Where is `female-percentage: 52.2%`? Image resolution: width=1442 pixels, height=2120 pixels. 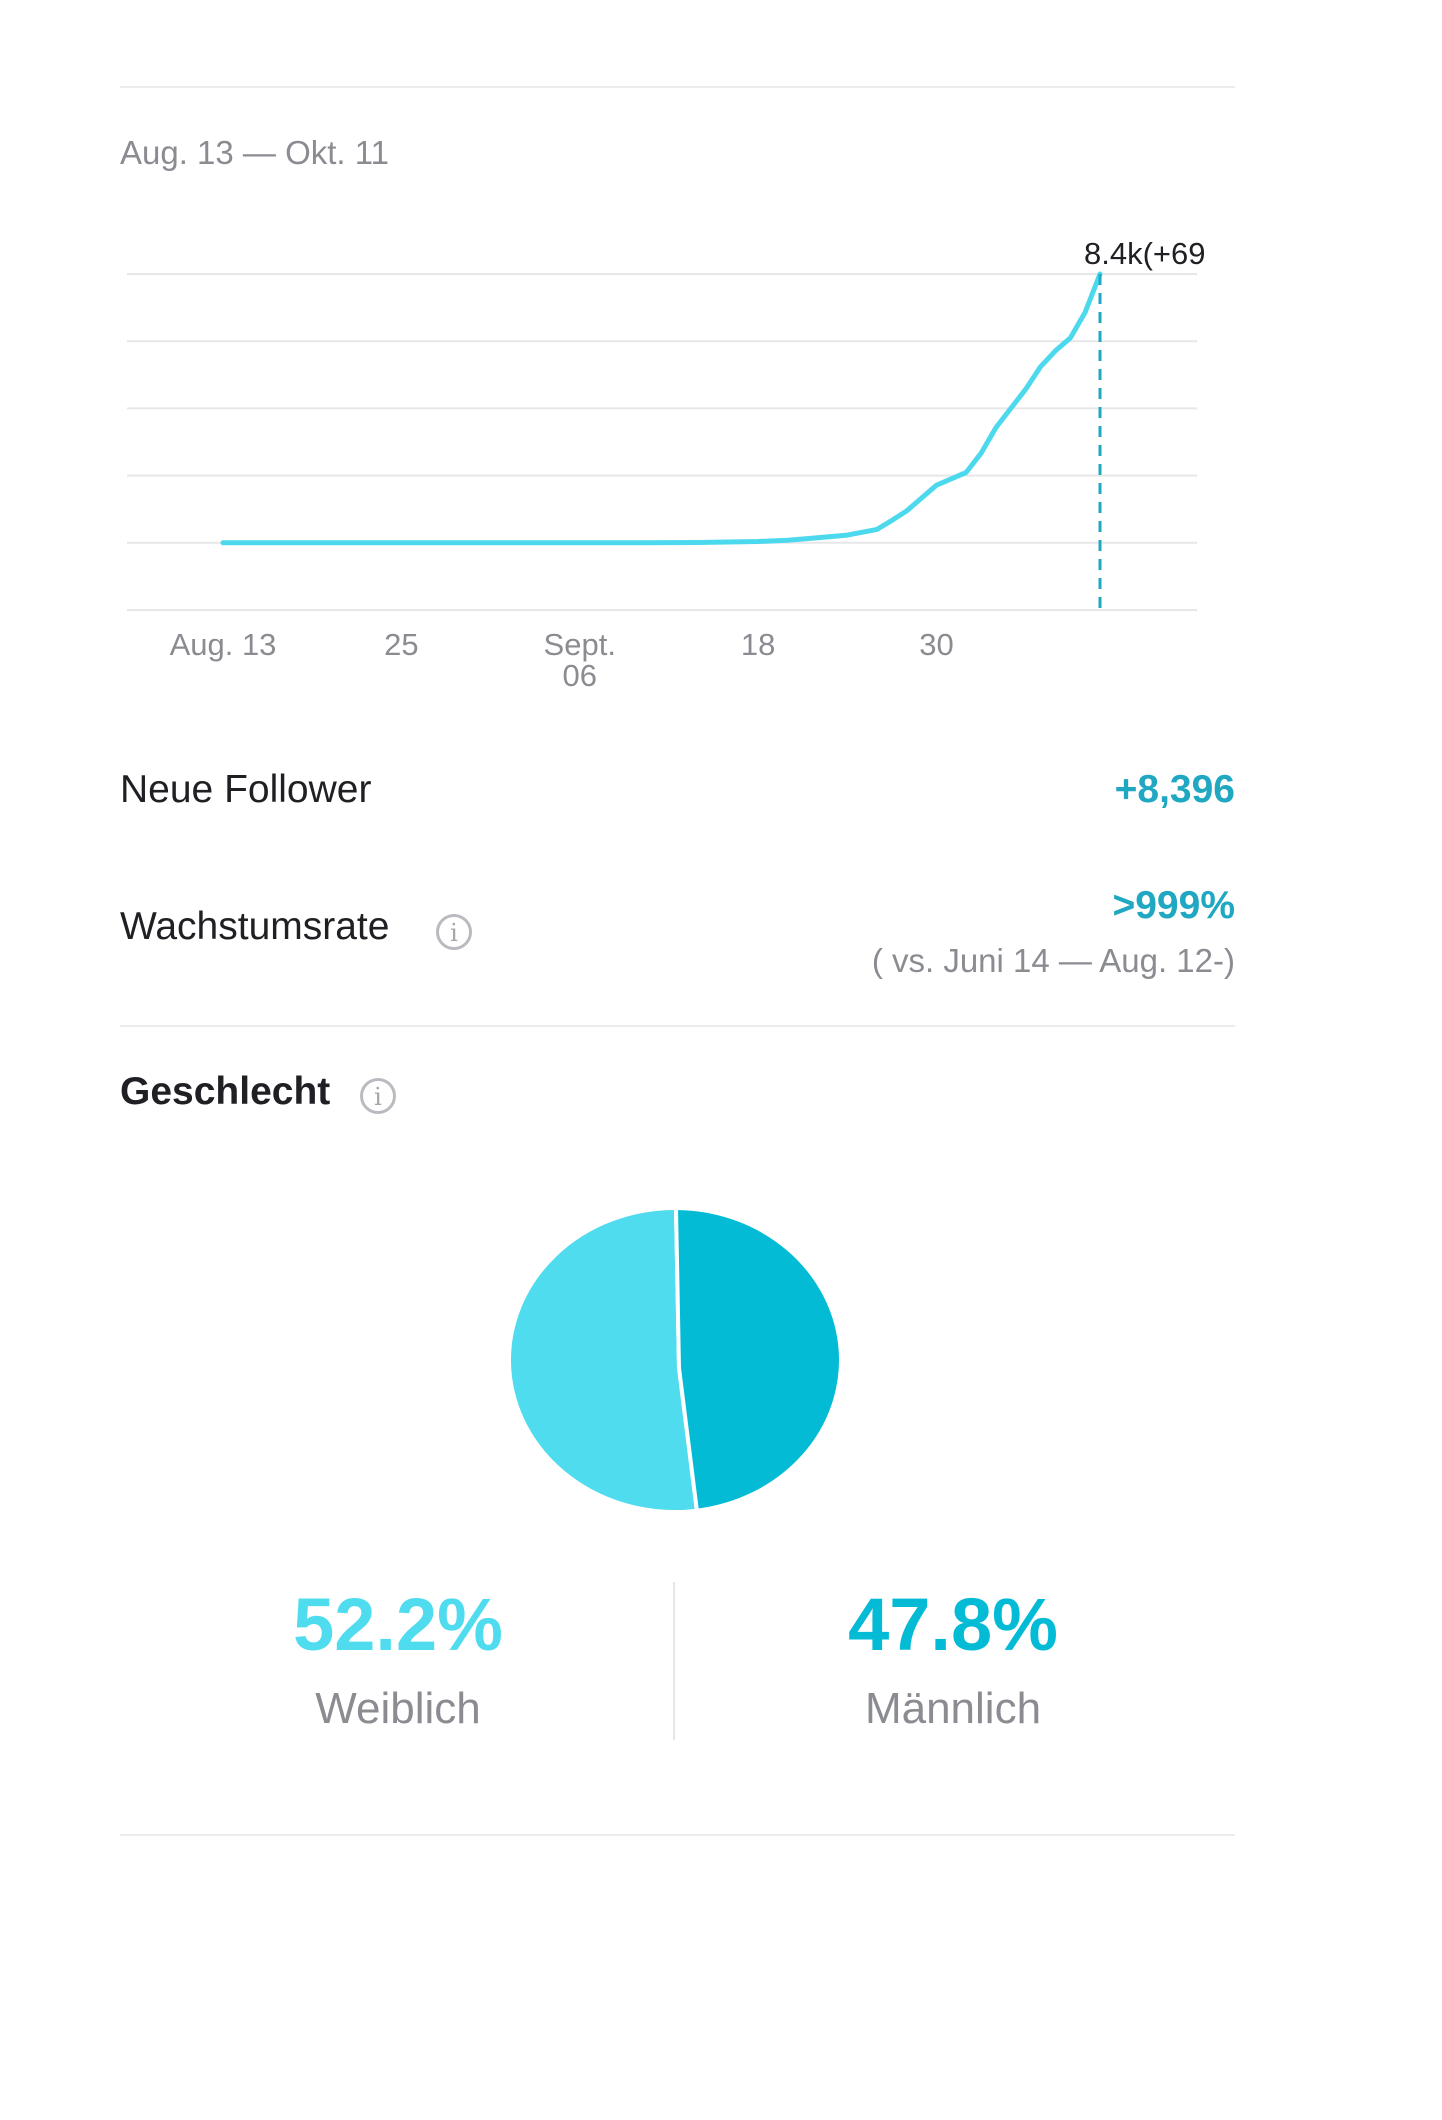 female-percentage: 52.2% is located at coordinates (398, 1624).